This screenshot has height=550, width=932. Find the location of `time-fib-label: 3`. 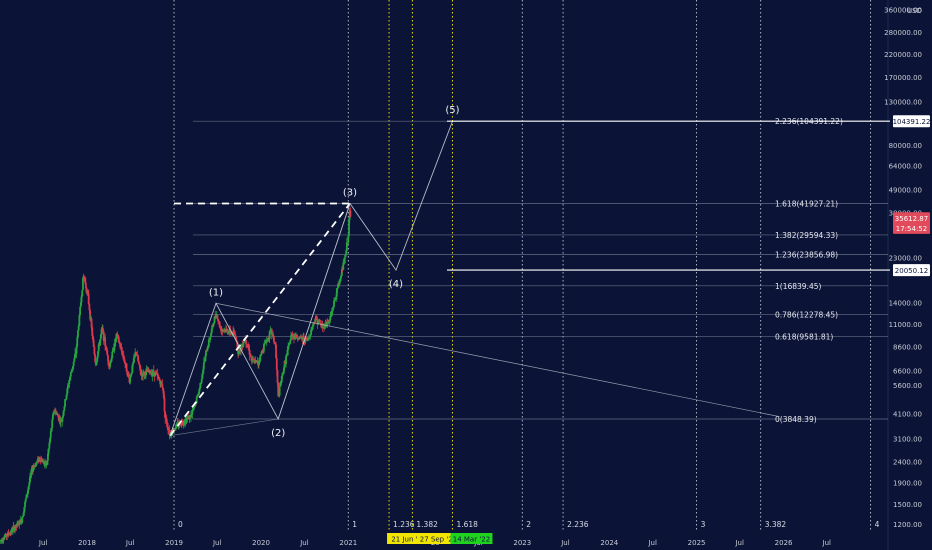

time-fib-label: 3 is located at coordinates (703, 524).